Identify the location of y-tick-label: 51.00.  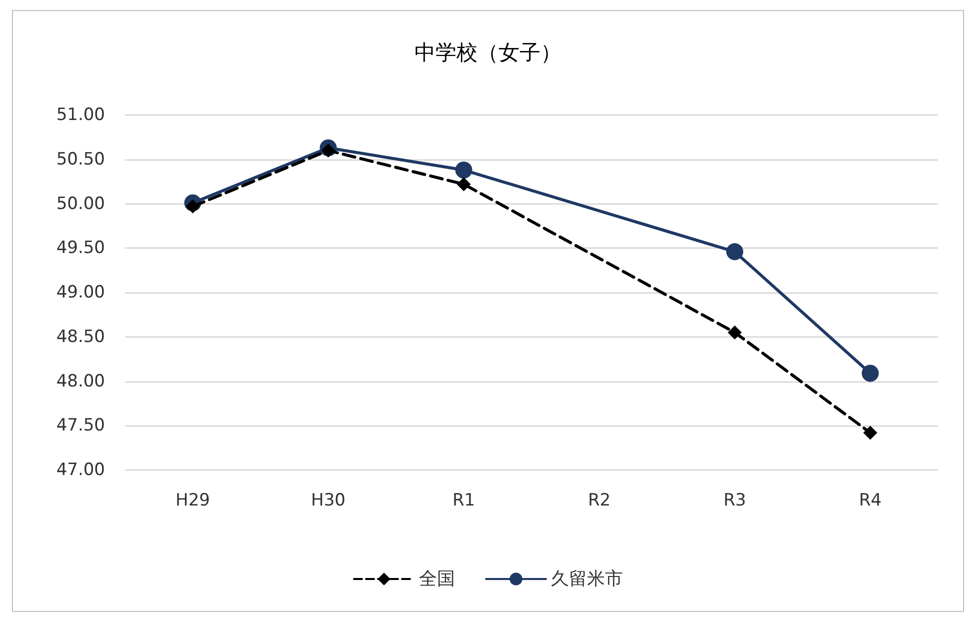
(80, 115).